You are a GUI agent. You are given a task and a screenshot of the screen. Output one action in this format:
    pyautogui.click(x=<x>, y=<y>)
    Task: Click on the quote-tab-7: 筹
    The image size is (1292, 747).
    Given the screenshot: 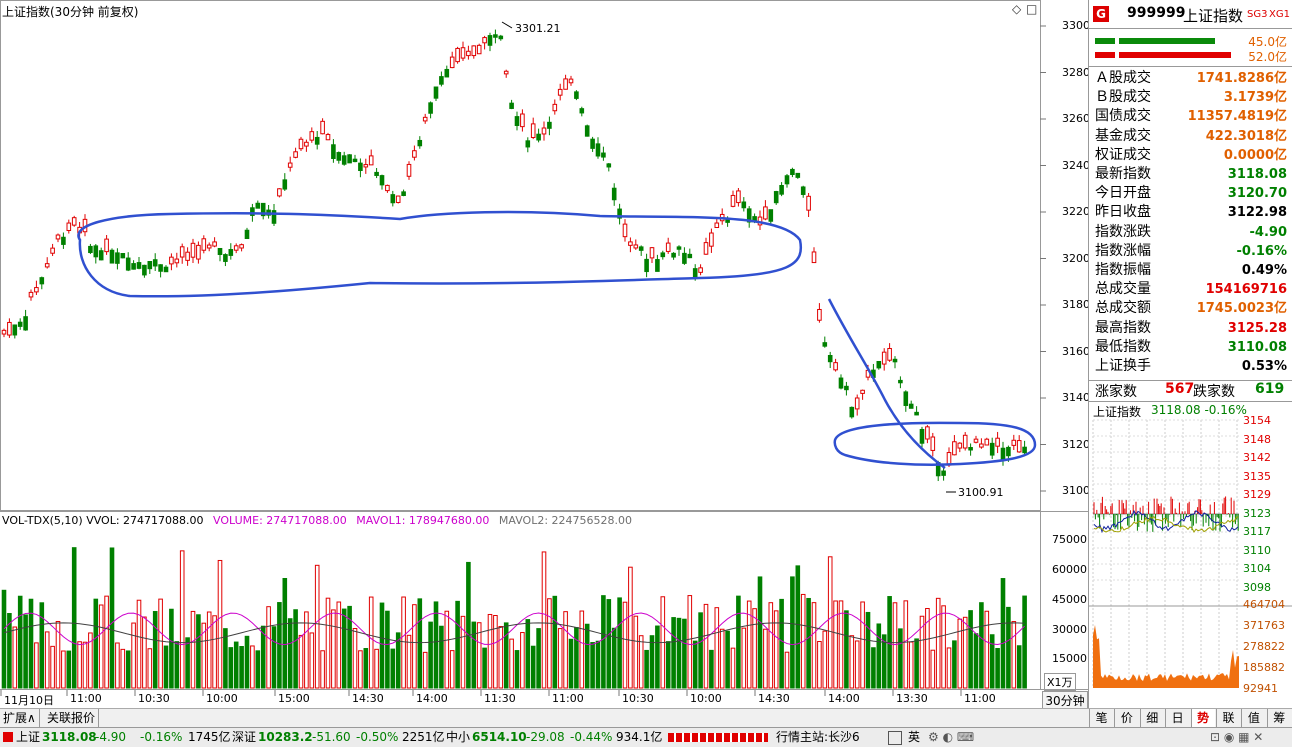 What is the action you would take?
    pyautogui.click(x=1278, y=718)
    